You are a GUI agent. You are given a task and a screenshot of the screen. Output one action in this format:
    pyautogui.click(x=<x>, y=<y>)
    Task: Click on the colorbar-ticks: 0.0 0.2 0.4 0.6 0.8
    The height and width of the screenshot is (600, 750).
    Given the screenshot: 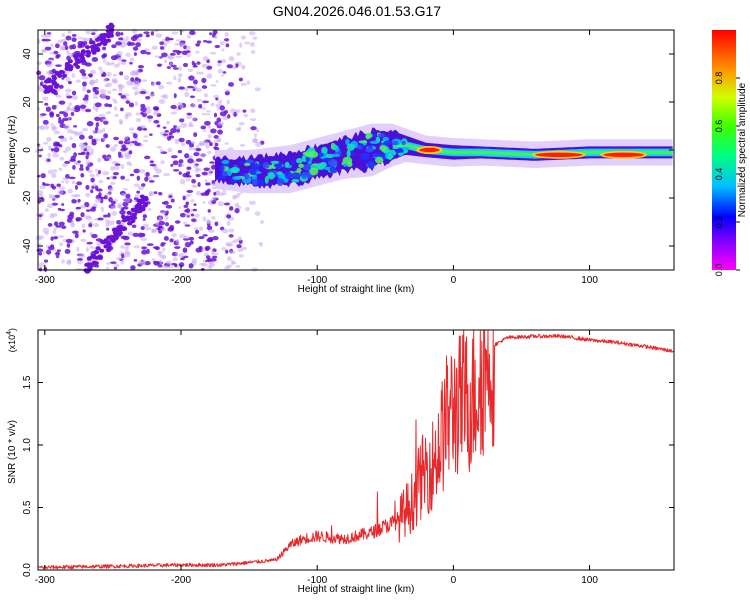 What is the action you would take?
    pyautogui.click(x=727, y=174)
    